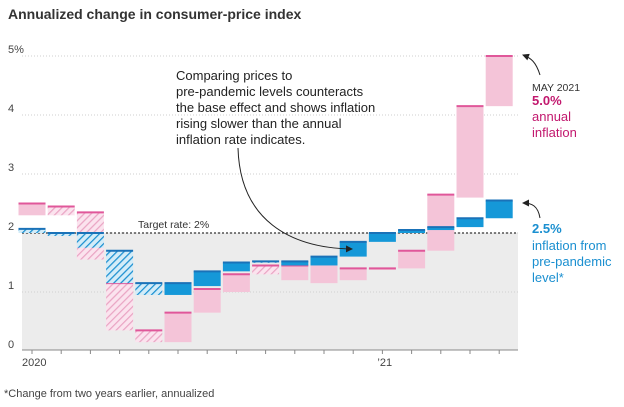 Image resolution: width=624 pixels, height=407 pixels. Describe the element at coordinates (531, 209) in the screenshot. I see `pre-pandemic-callout-arrow` at that location.